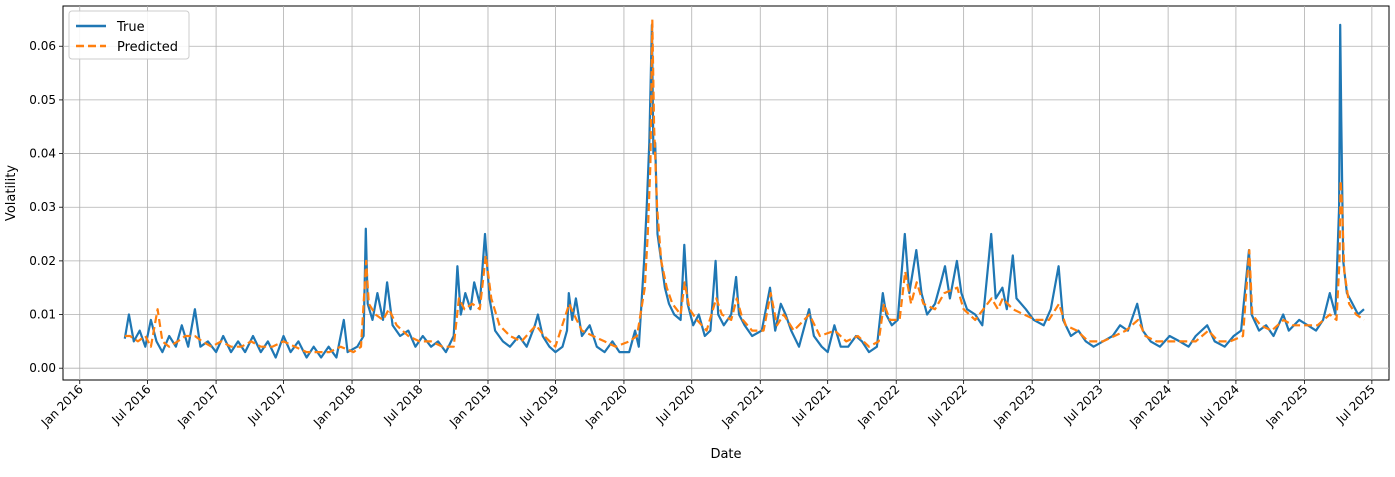 Image resolution: width=1395 pixels, height=477 pixels. Describe the element at coordinates (1219, 404) in the screenshot. I see `x-tick-label: Jul 2024` at that location.